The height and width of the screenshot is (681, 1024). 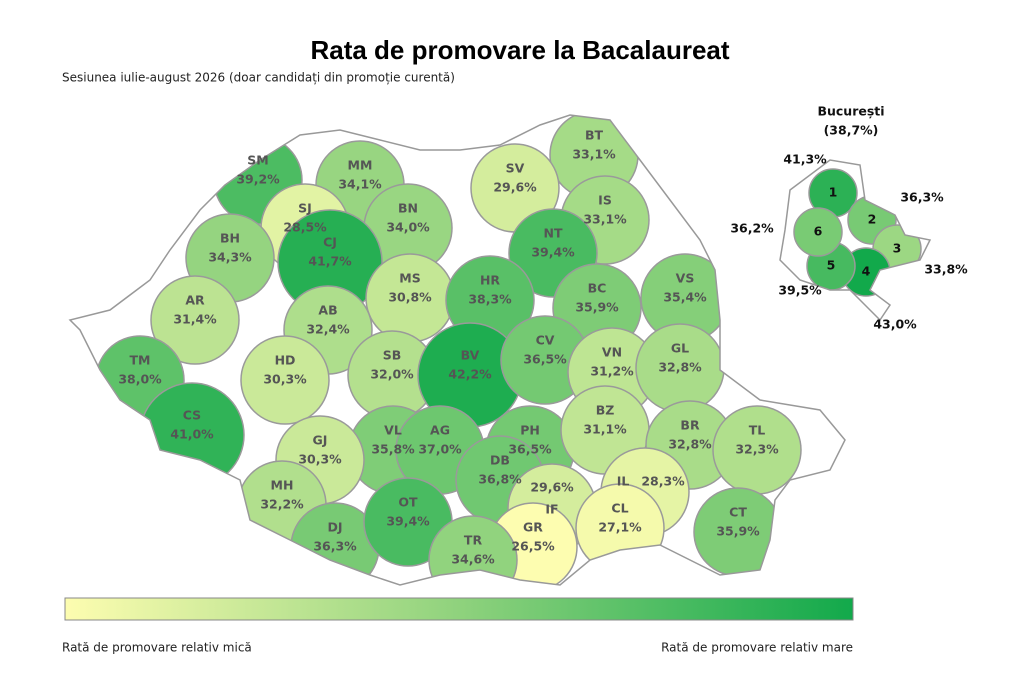 I want to click on county-code: IF, so click(x=551, y=509).